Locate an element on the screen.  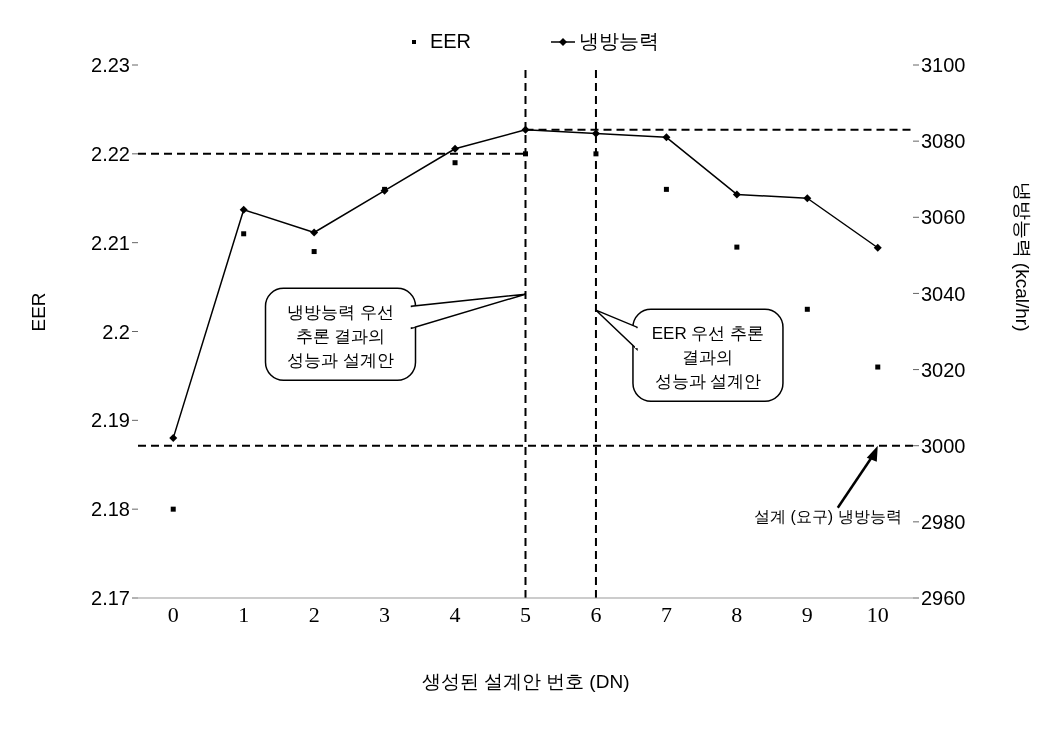
annotation: EER 우선 추론 결과의 성능과 설계안 is located at coordinates (708, 358).